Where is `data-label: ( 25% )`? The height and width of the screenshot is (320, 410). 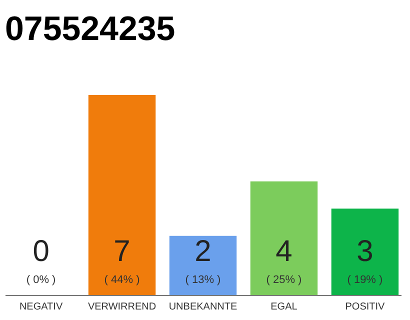 data-label: ( 25% ) is located at coordinates (284, 280).